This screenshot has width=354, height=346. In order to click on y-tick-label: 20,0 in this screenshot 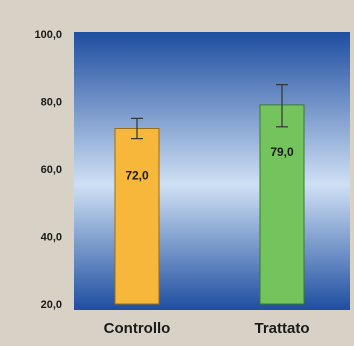, I will do `click(51, 305)`.